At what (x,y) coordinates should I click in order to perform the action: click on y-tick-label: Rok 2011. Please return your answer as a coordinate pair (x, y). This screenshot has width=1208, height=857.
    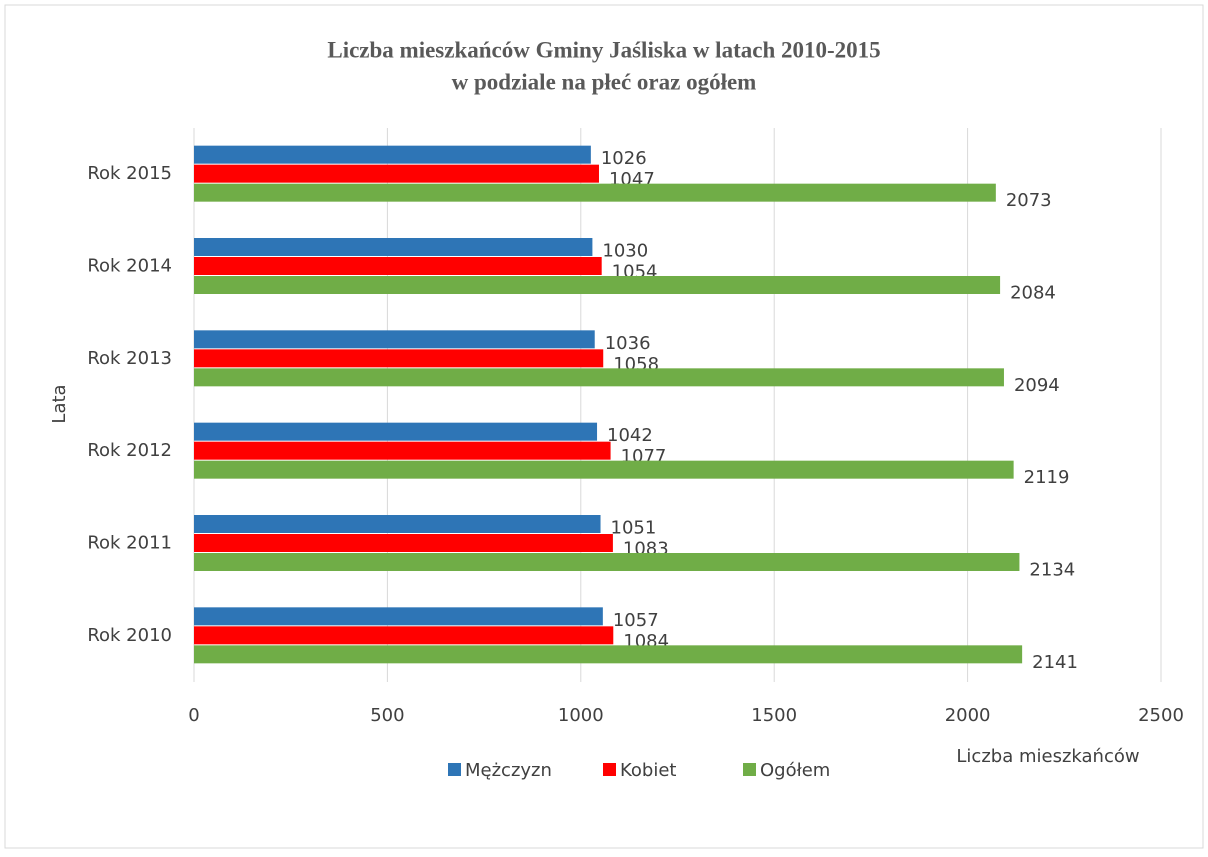
    Looking at the image, I should click on (129, 543).